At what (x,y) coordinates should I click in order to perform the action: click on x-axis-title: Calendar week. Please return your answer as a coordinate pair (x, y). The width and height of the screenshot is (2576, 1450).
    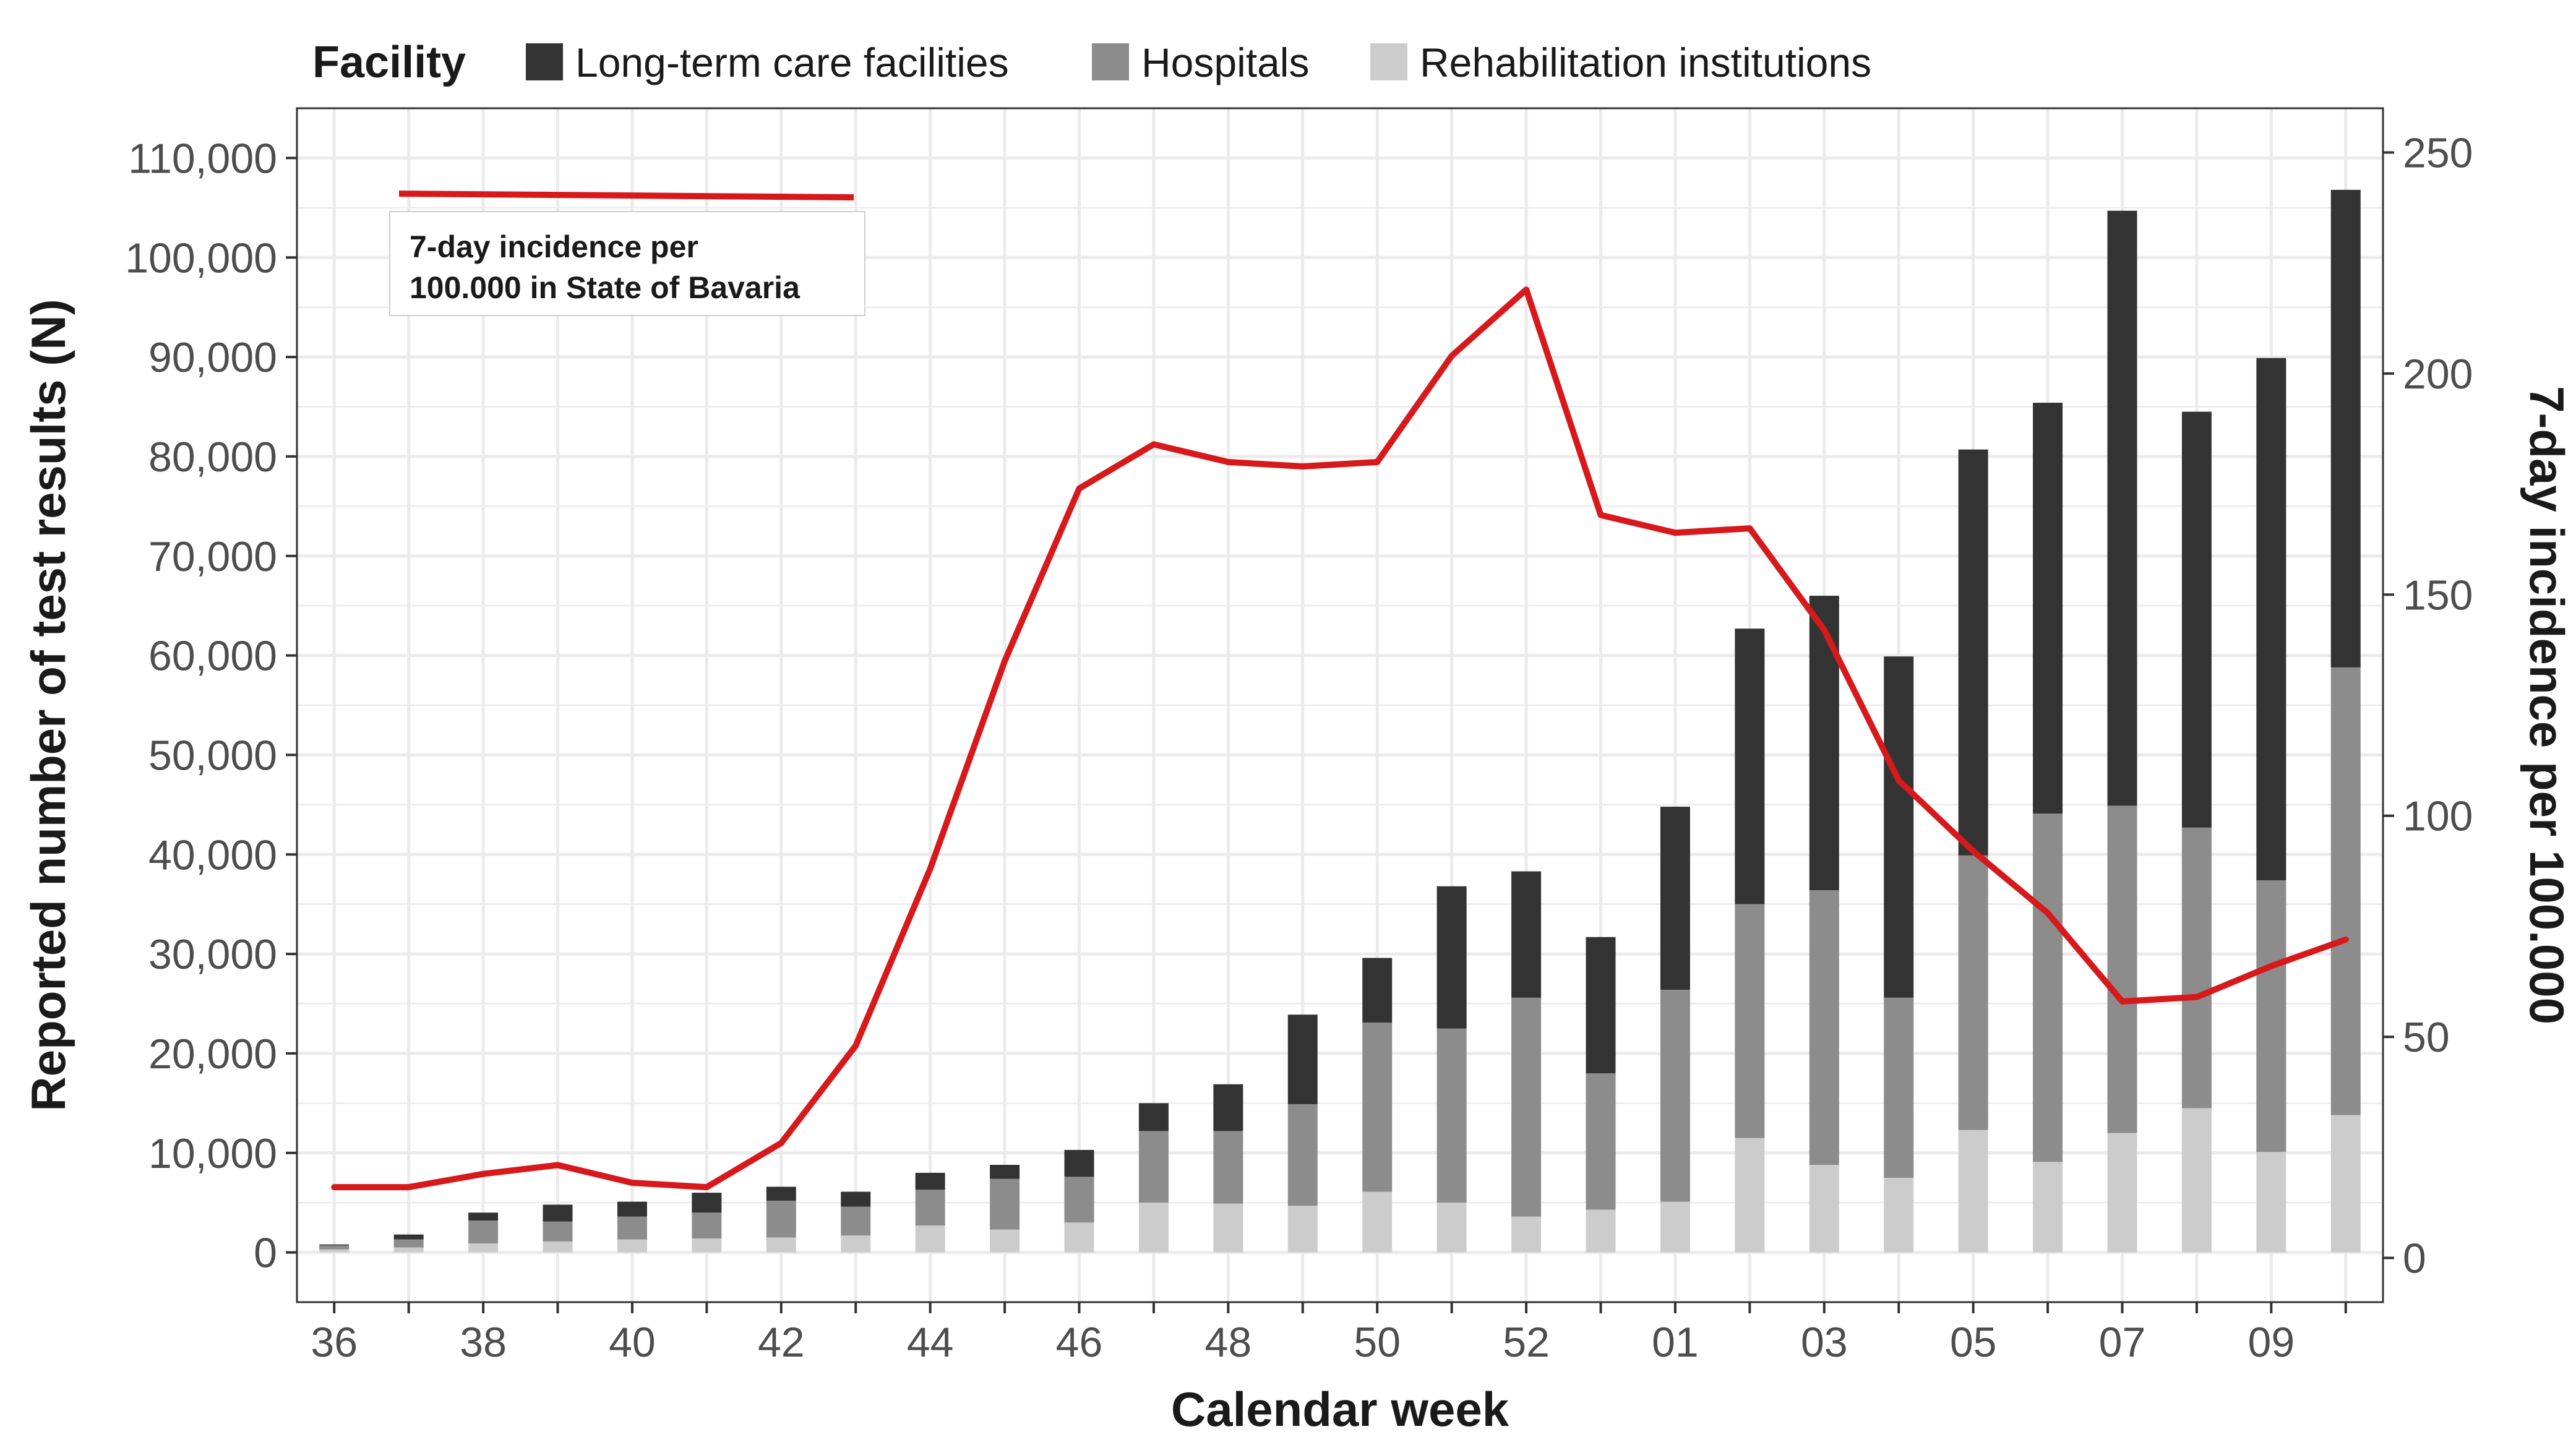
    Looking at the image, I should click on (1340, 1409).